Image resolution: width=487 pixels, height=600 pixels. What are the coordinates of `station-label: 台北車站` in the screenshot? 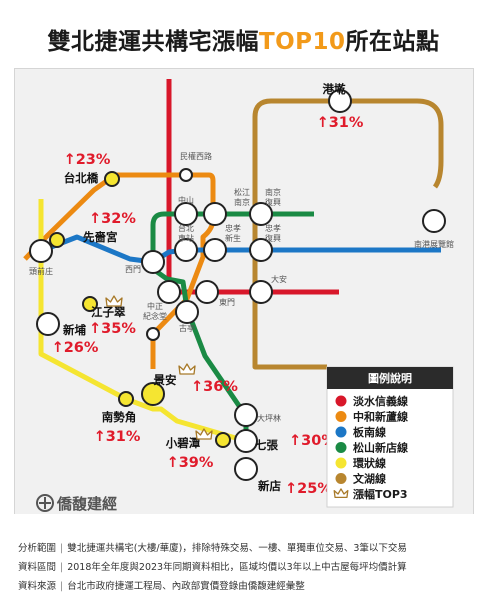 It's located at (186, 233).